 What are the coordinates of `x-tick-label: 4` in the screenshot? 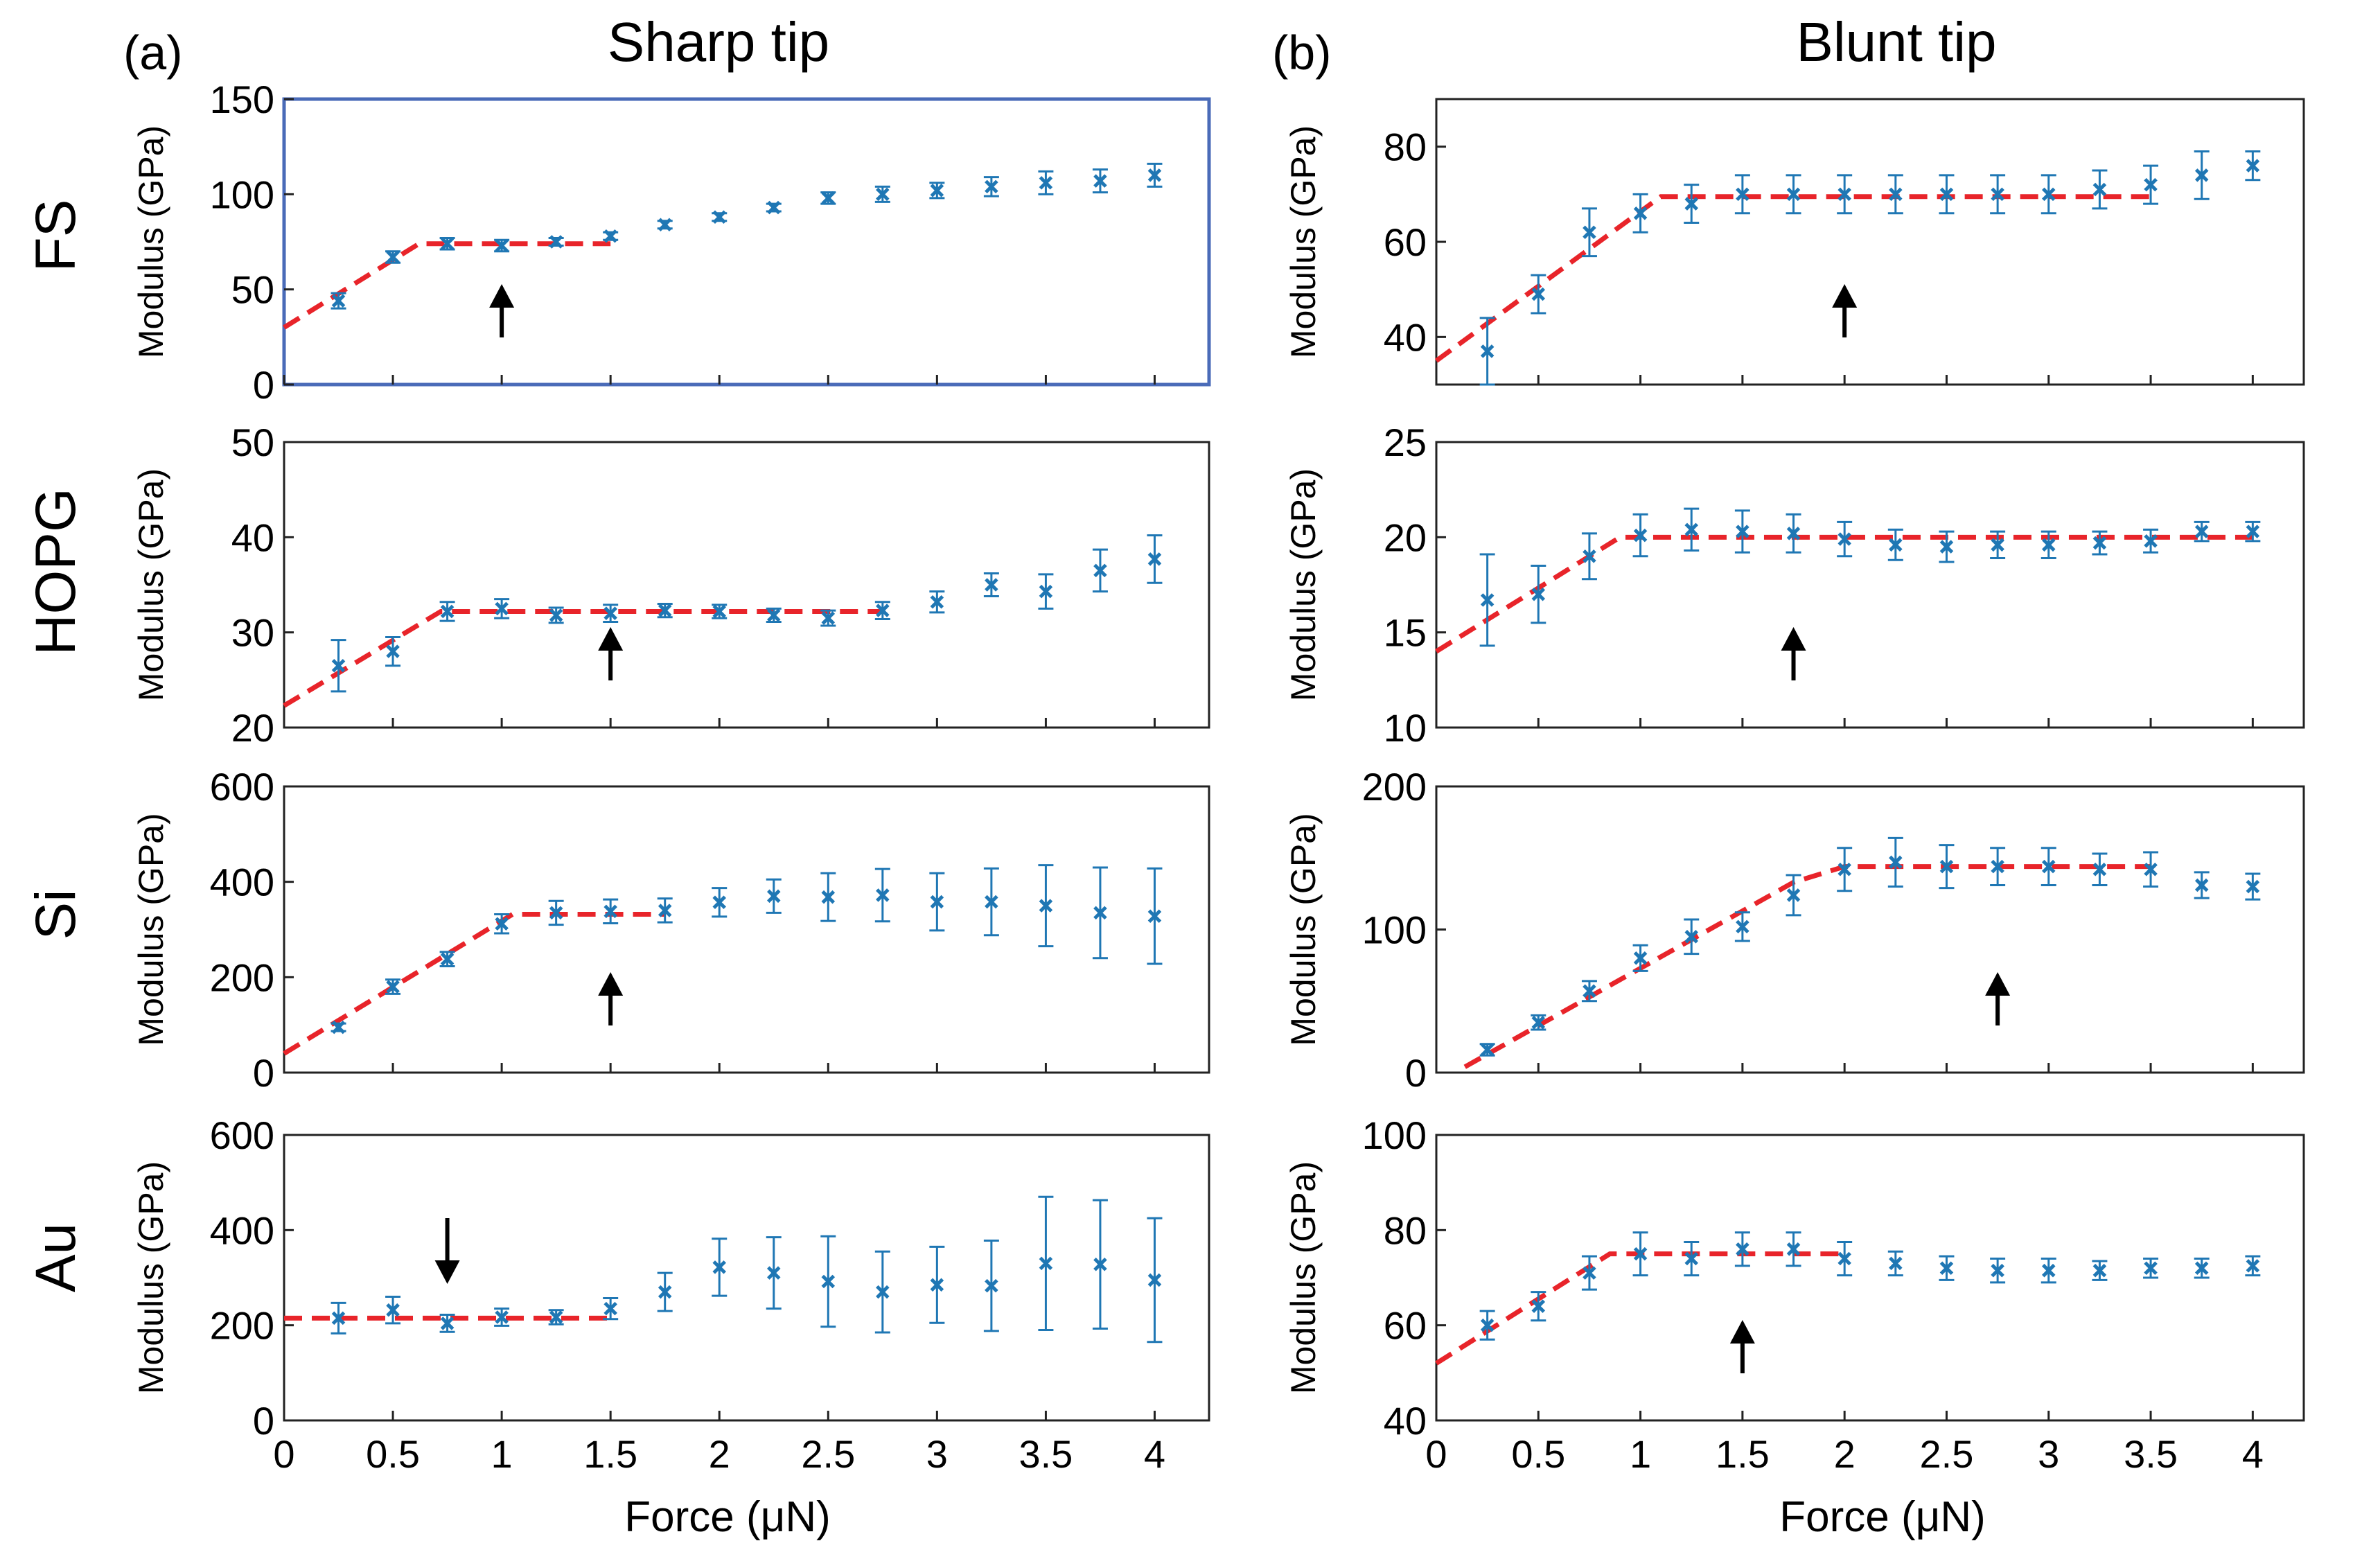 It's located at (1154, 1454).